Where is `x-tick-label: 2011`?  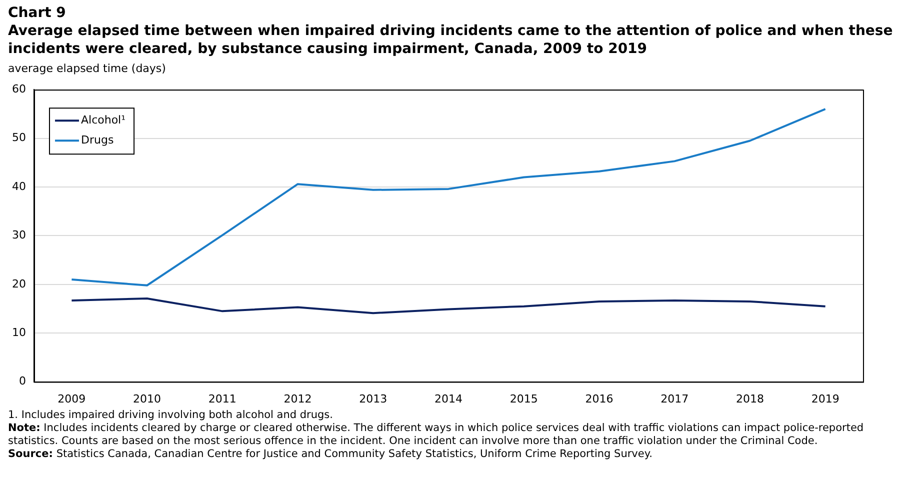
x-tick-label: 2011 is located at coordinates (222, 399).